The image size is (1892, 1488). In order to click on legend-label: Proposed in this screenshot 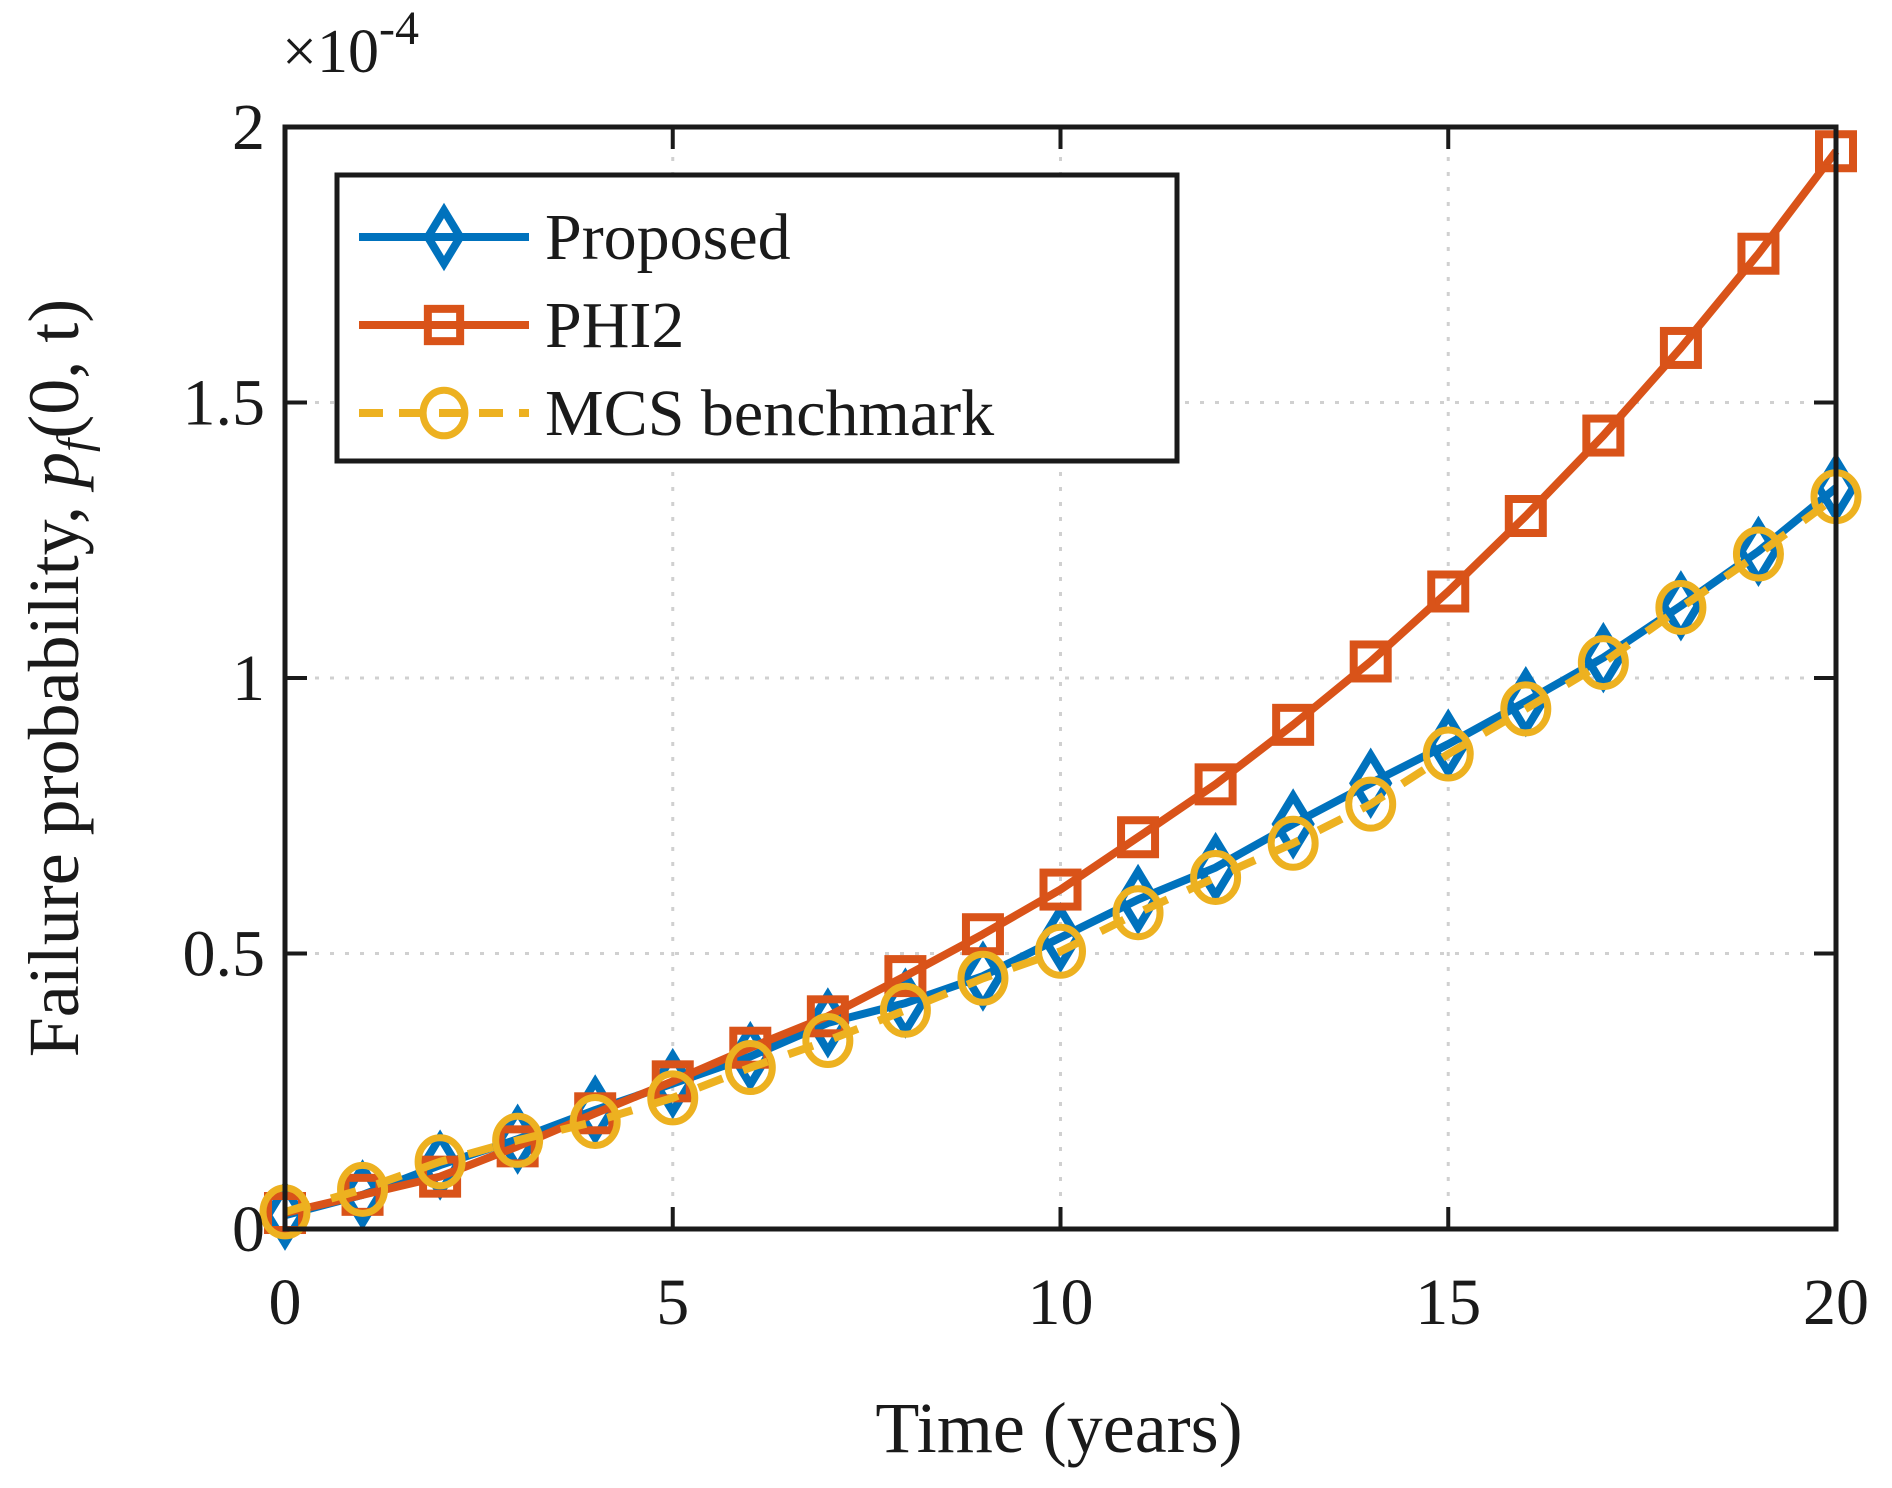, I will do `click(668, 237)`.